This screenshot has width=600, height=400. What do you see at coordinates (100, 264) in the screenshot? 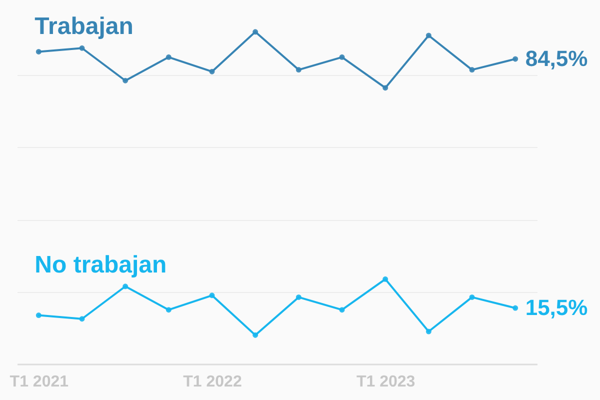
I see `series-label: No trabajan` at bounding box center [100, 264].